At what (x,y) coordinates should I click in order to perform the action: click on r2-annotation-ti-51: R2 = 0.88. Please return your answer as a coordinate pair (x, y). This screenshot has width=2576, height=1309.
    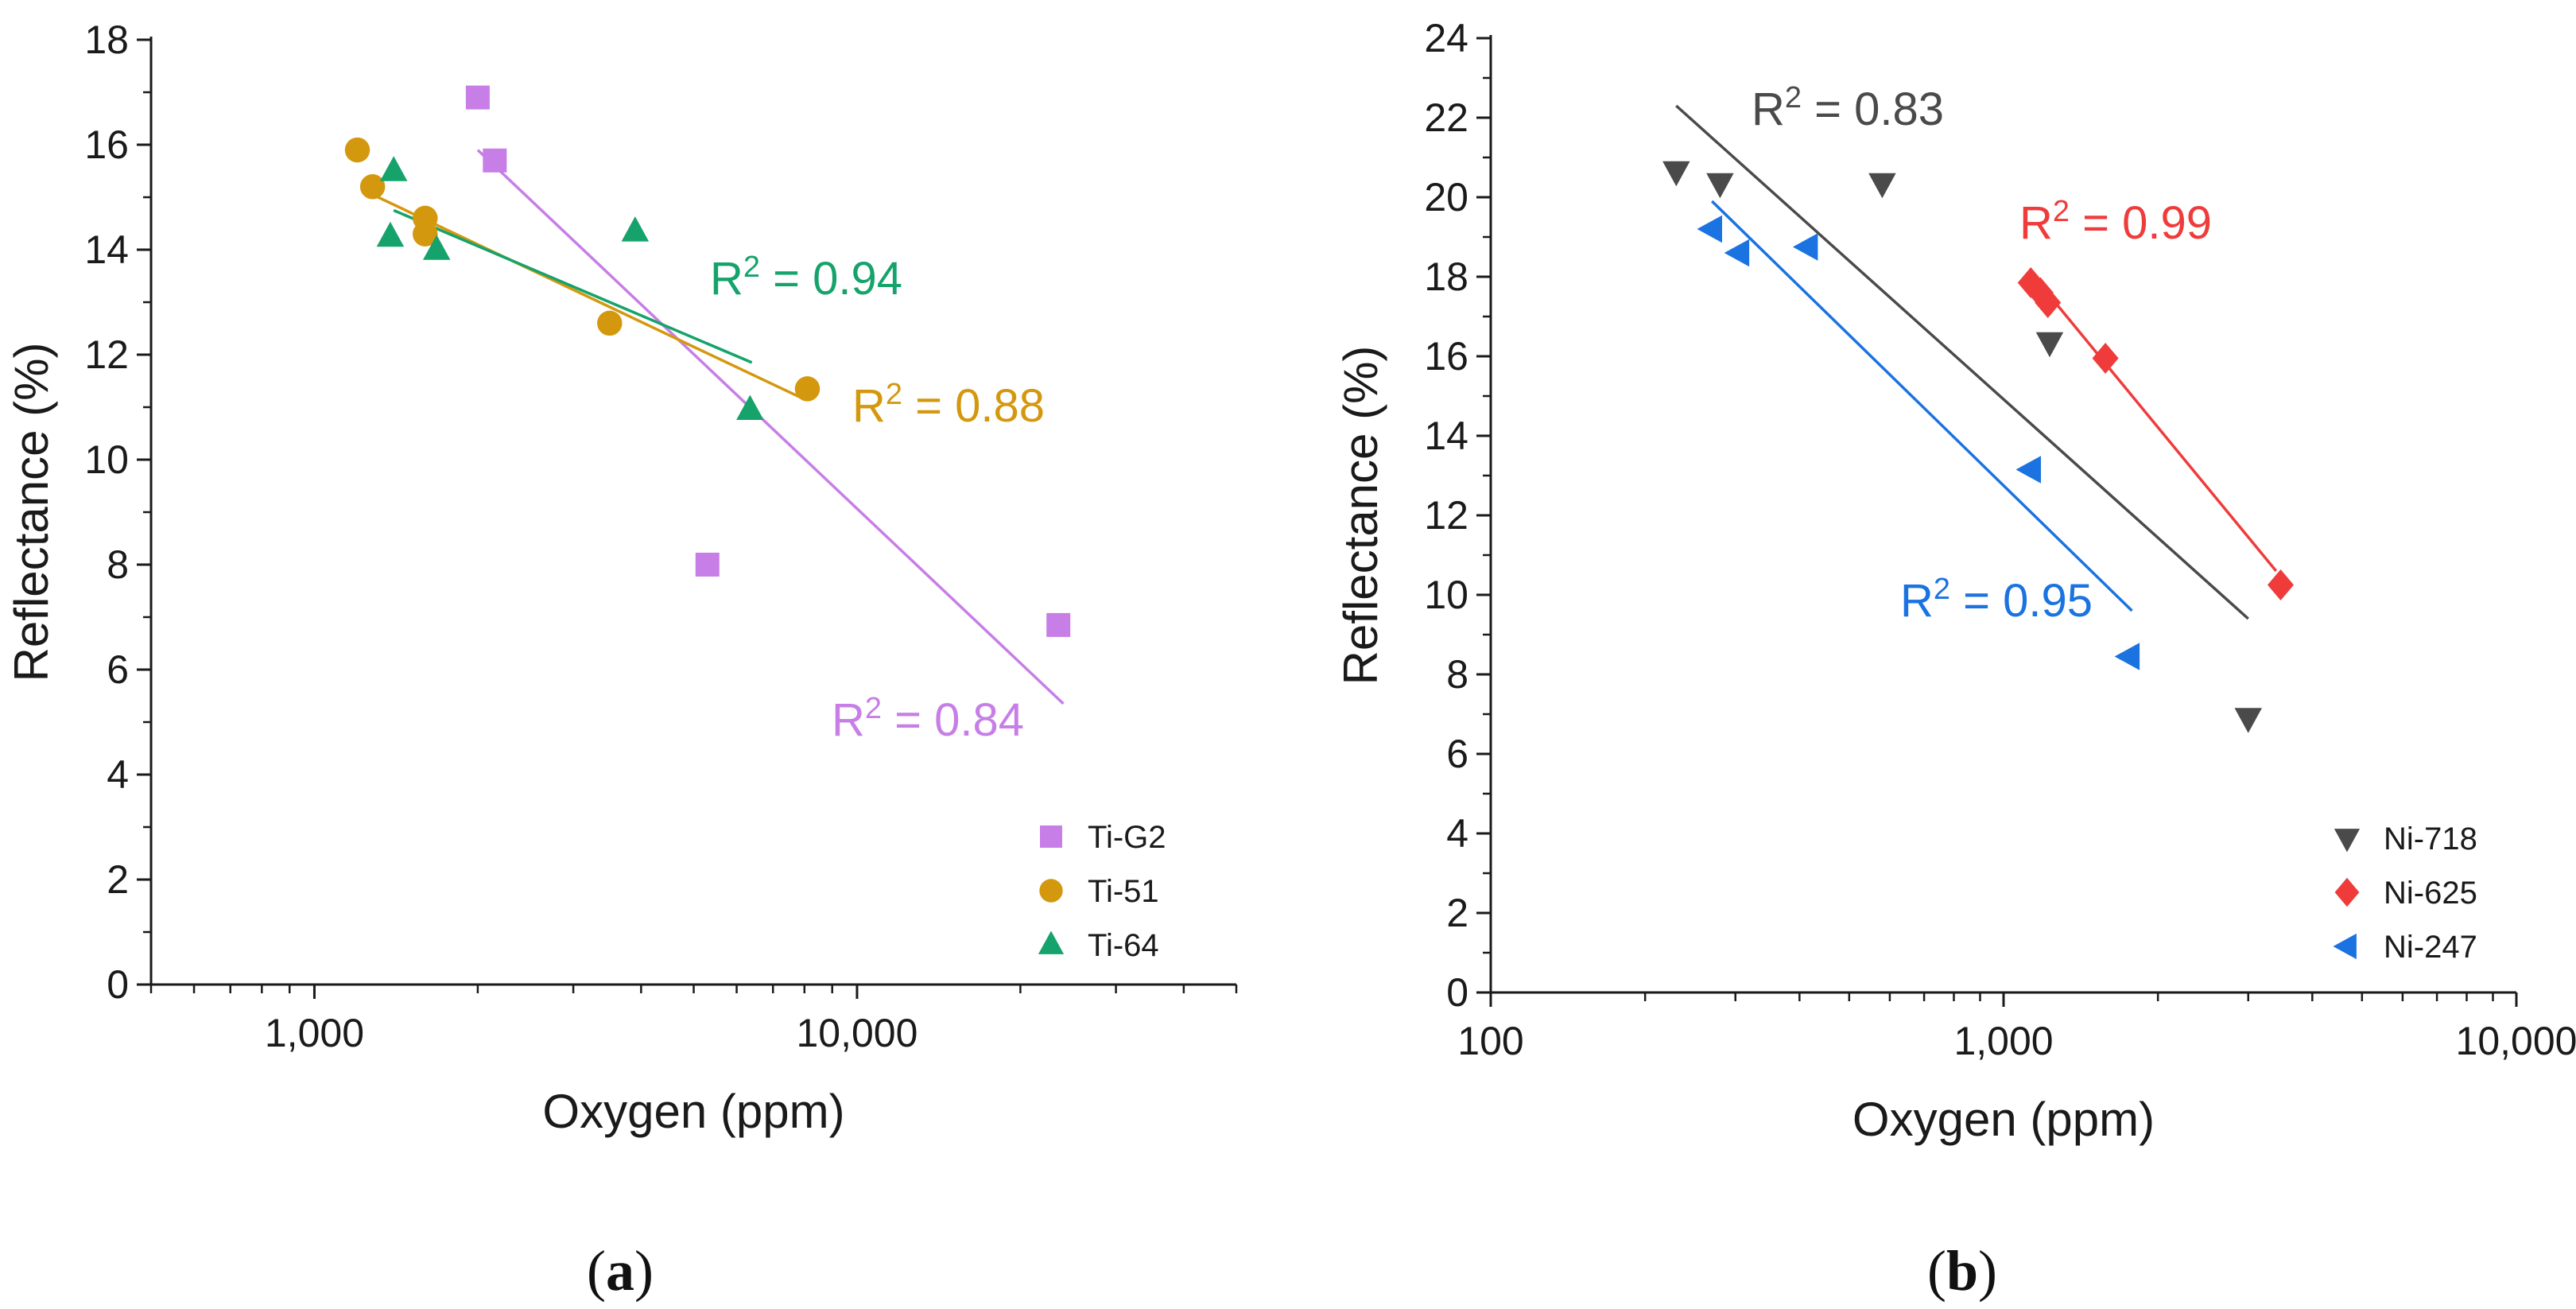
    Looking at the image, I should click on (949, 405).